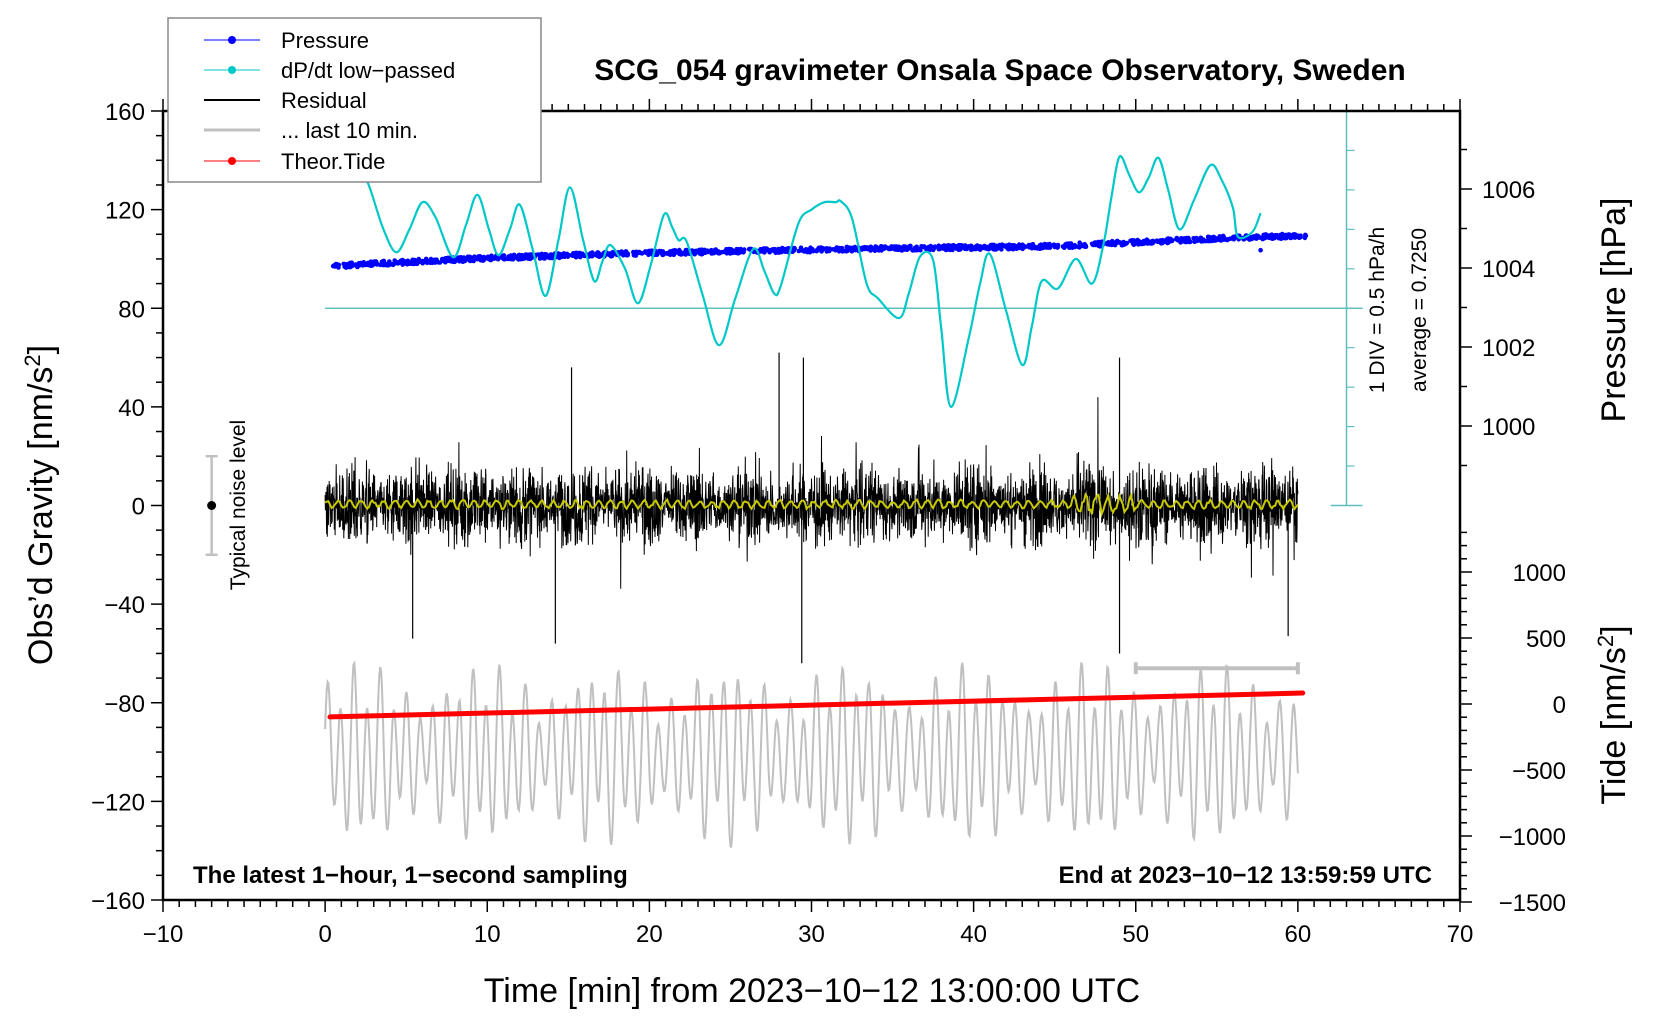  I want to click on legend-item-last10: ... last 10 min., so click(311, 130).